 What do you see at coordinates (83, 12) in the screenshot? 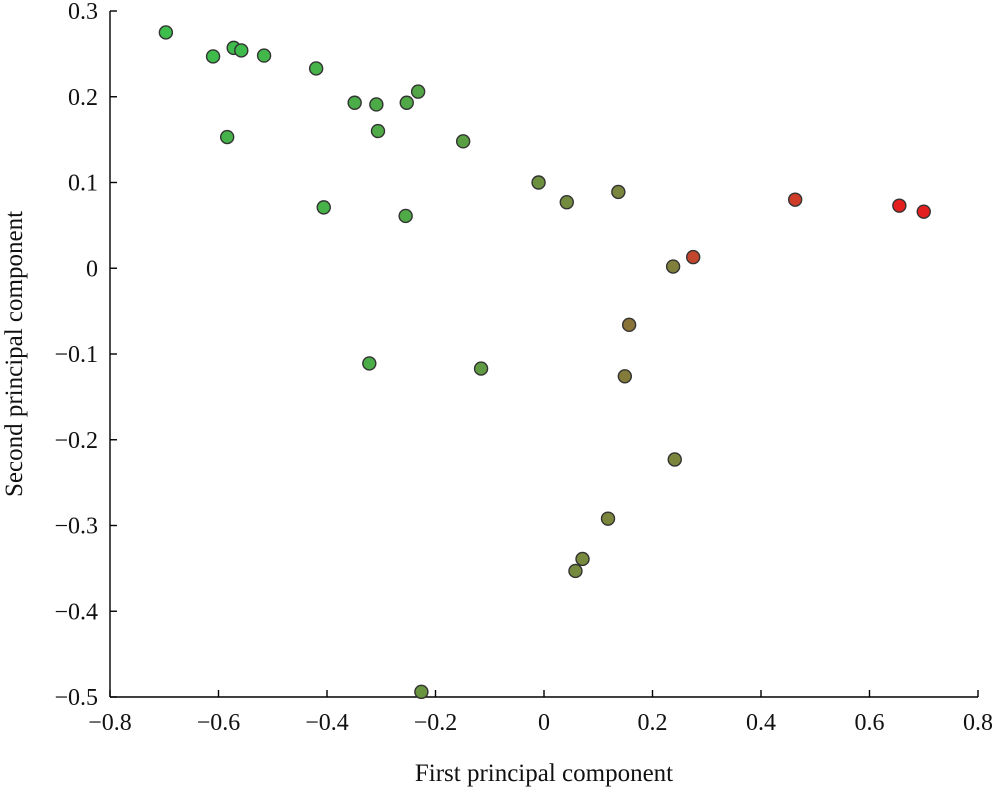
I see `y-tick-label: 0.3` at bounding box center [83, 12].